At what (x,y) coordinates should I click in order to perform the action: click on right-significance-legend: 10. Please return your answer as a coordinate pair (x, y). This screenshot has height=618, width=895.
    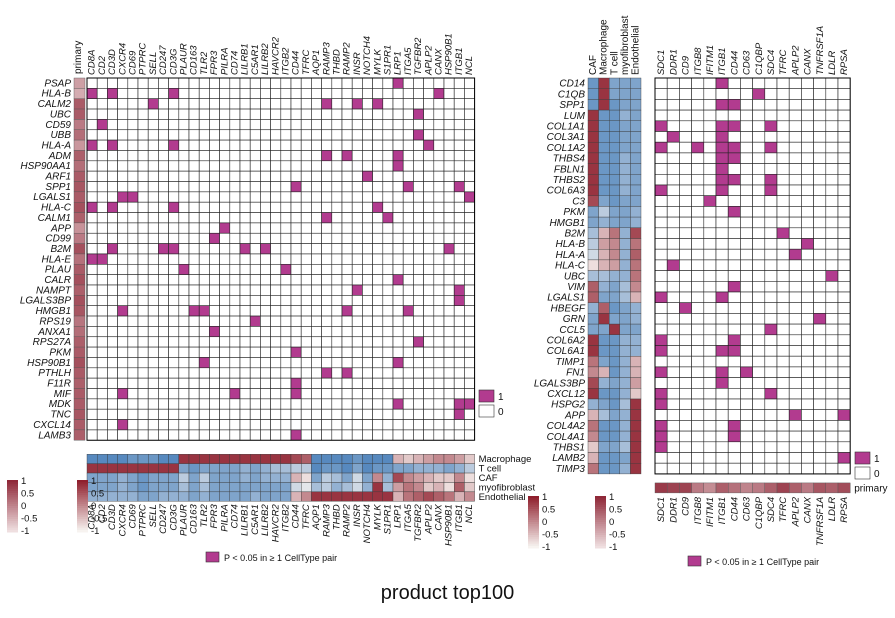
    Looking at the image, I should click on (867, 465).